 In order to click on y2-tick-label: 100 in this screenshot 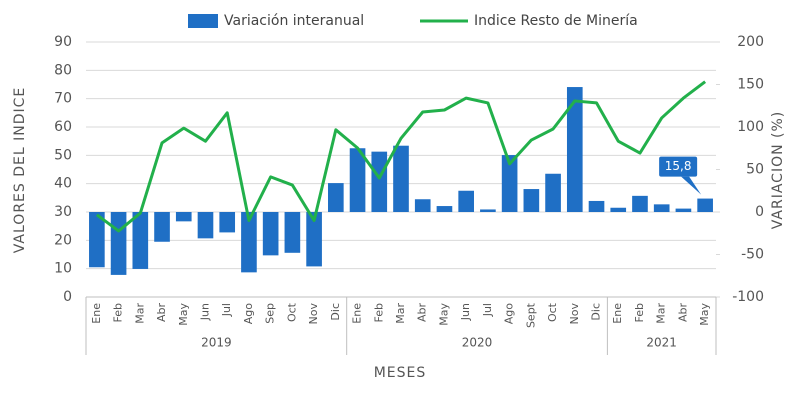, I will do `click(750, 127)`.